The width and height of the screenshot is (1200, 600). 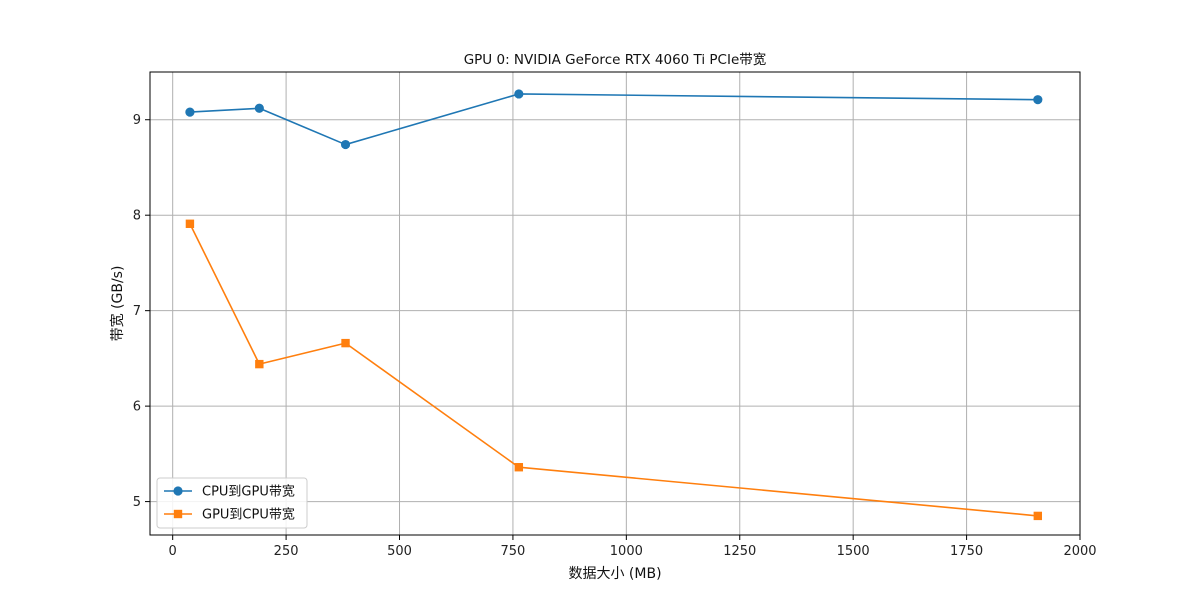 What do you see at coordinates (966, 551) in the screenshot?
I see `x-tick-label: 1750` at bounding box center [966, 551].